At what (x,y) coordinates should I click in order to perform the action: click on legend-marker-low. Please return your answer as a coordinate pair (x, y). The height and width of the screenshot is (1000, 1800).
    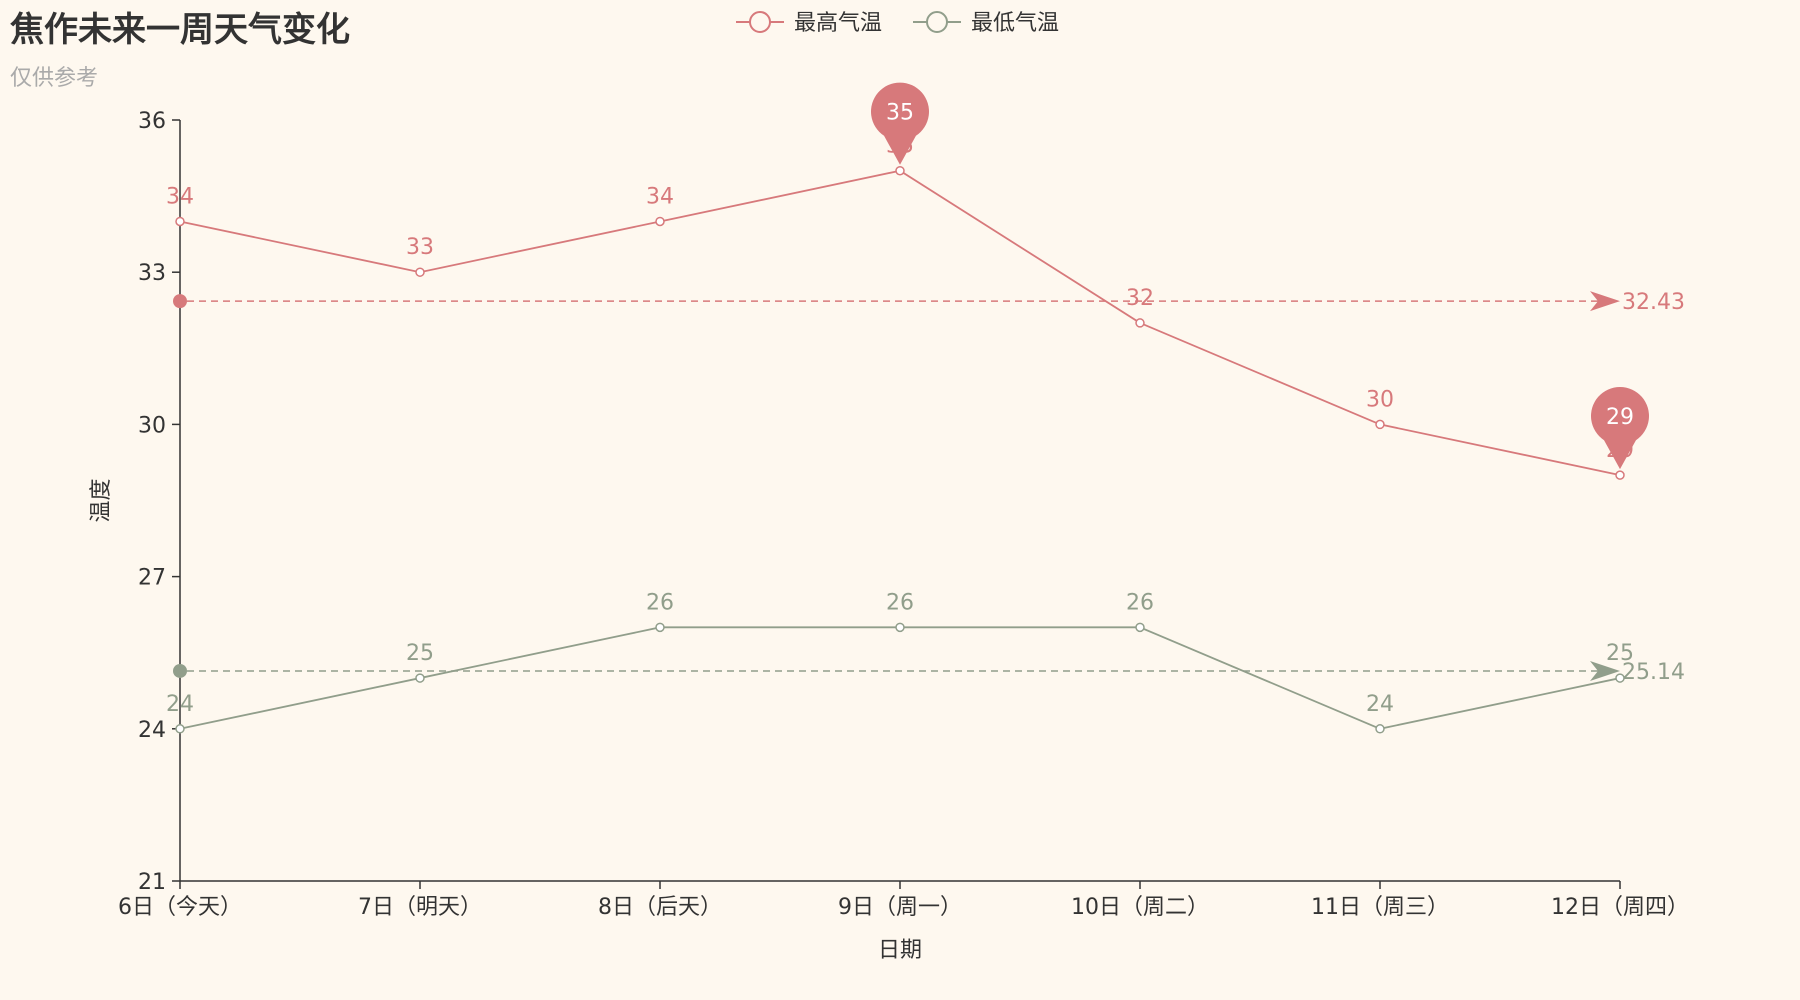
    Looking at the image, I should click on (937, 22).